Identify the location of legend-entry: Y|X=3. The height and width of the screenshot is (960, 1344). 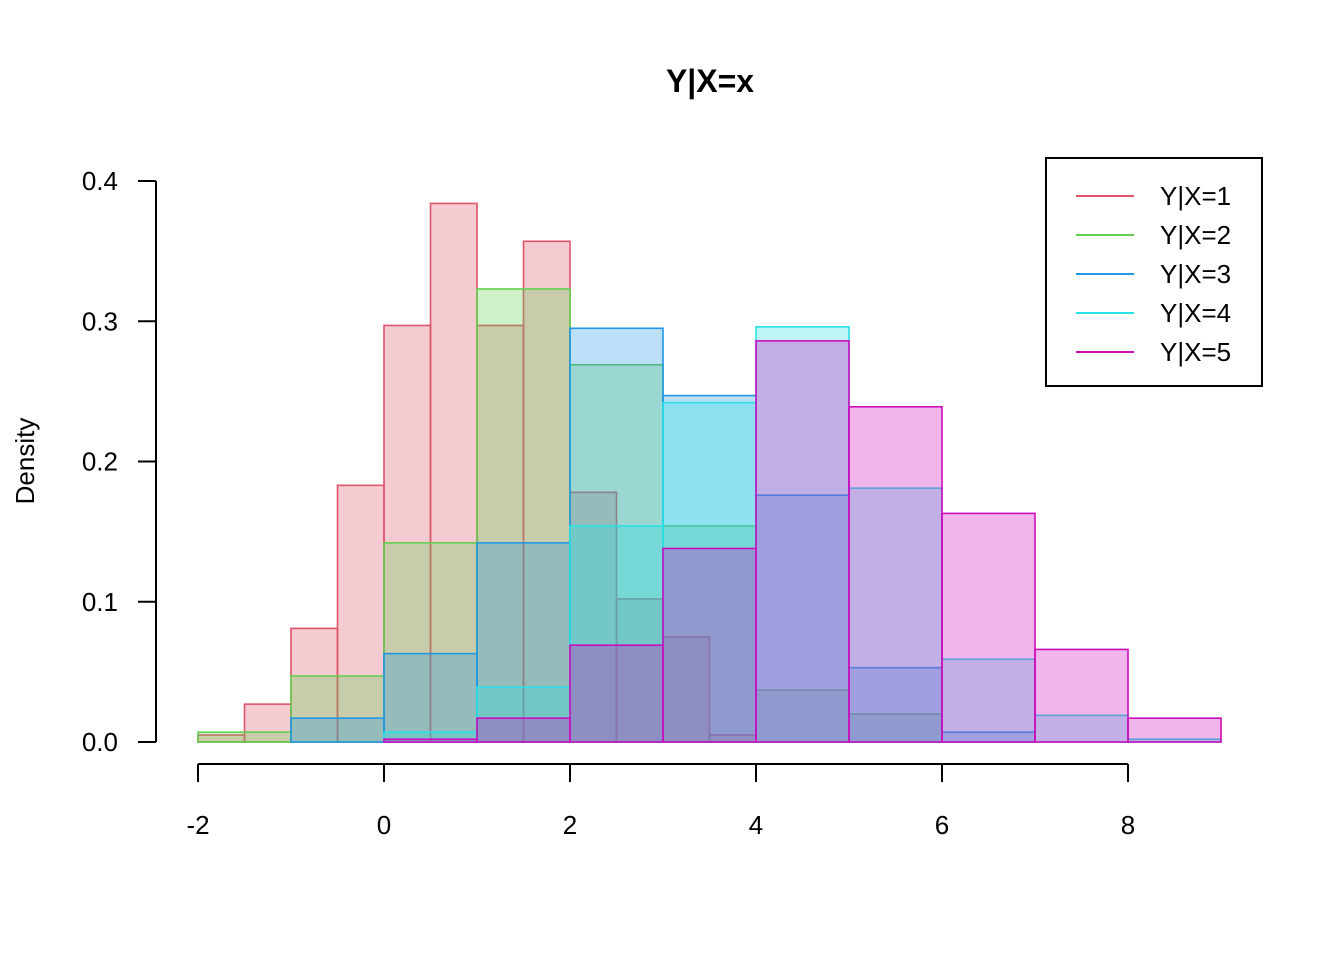
(1195, 274).